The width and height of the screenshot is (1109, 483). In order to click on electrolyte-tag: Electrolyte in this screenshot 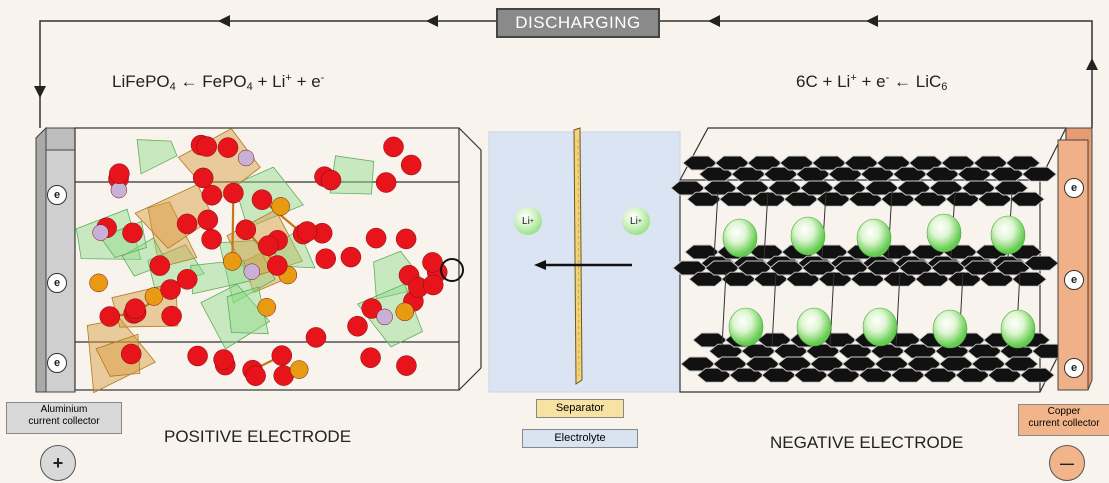, I will do `click(580, 438)`.